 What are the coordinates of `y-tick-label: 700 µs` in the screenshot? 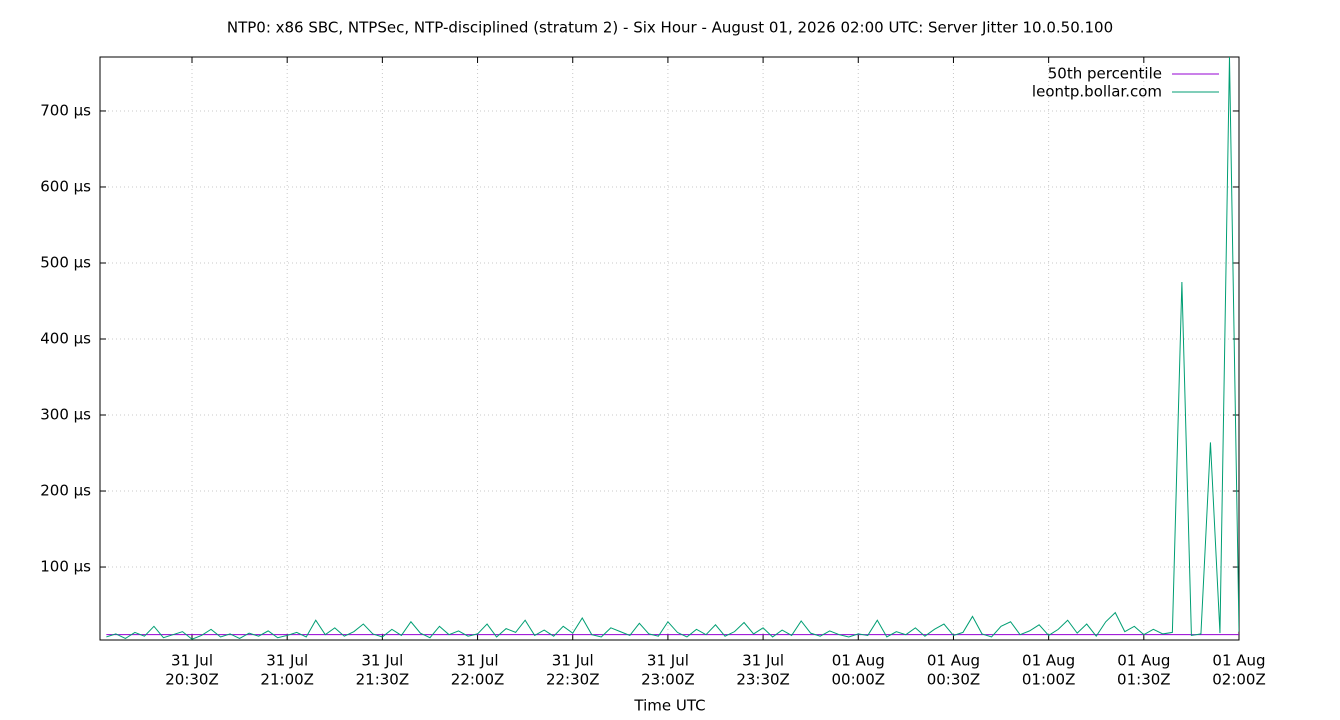 It's located at (65, 110).